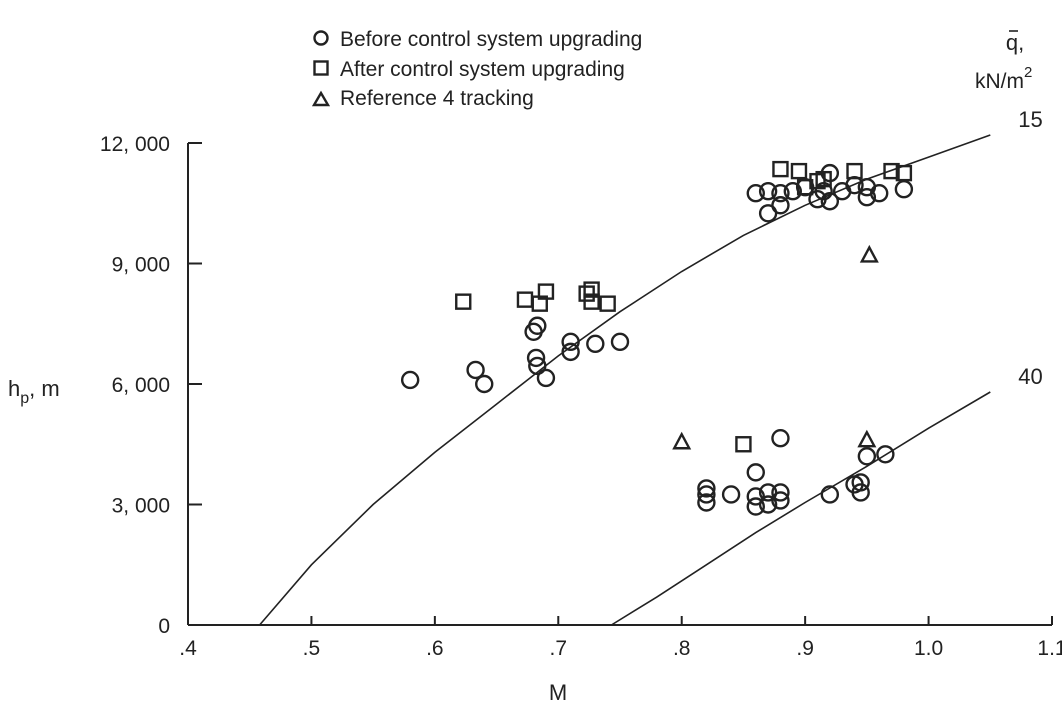 The width and height of the screenshot is (1062, 712). What do you see at coordinates (559, 648) in the screenshot?
I see `x-tick-label: .7` at bounding box center [559, 648].